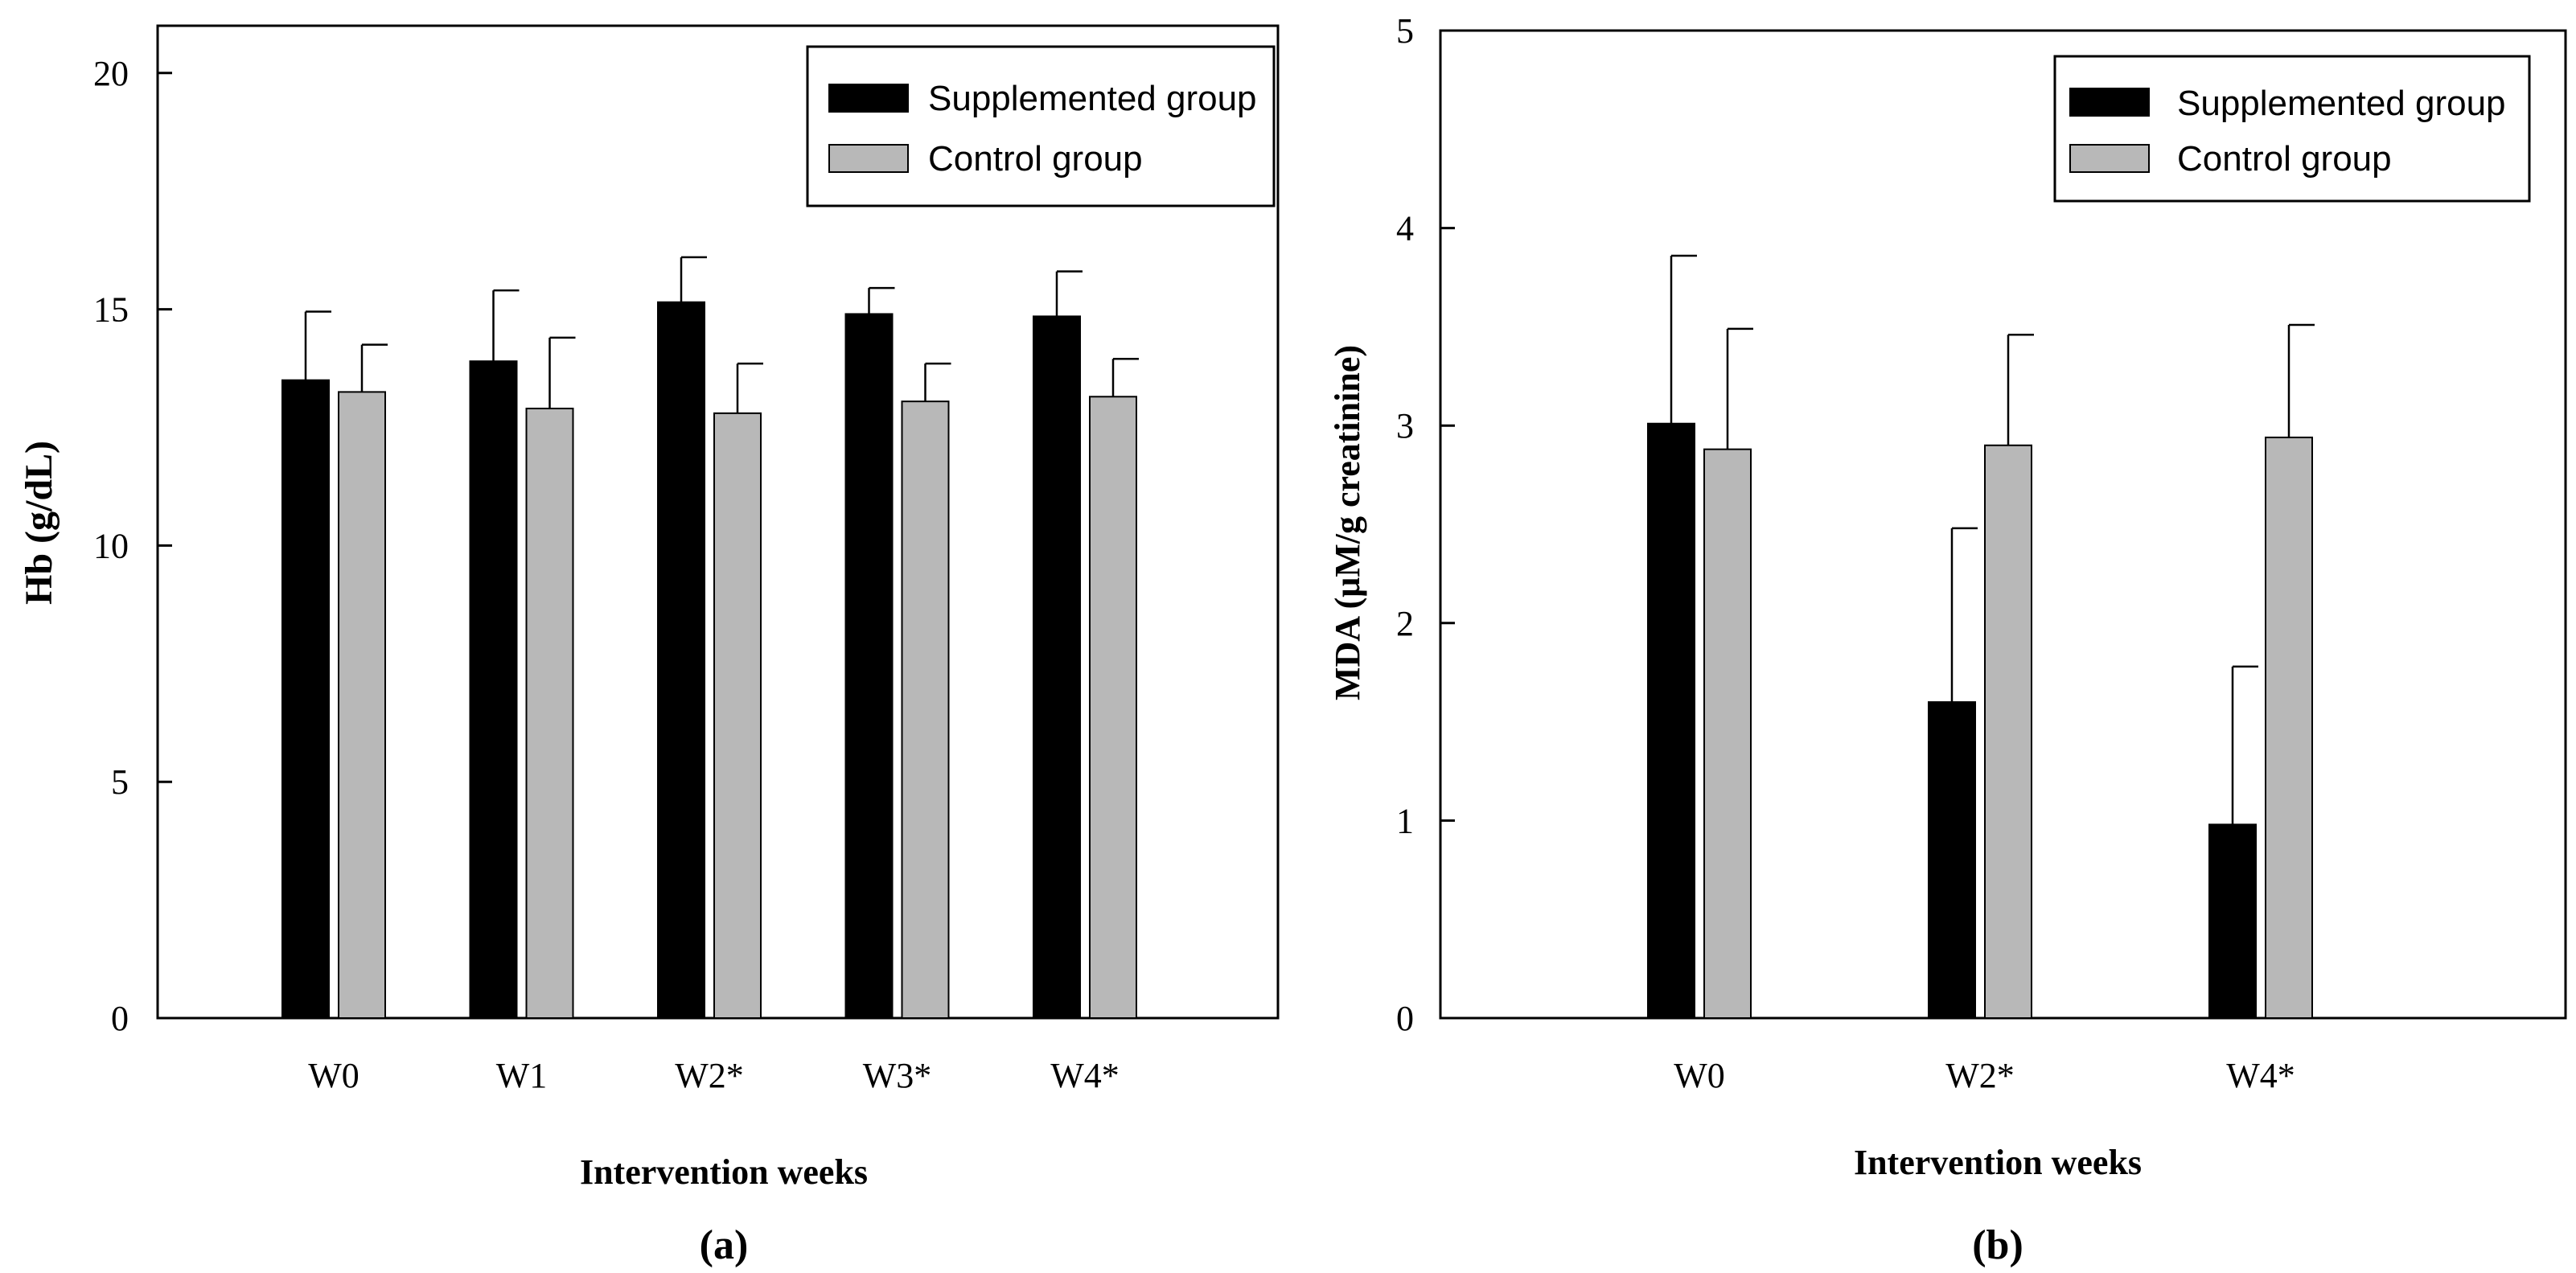 The height and width of the screenshot is (1273, 2576). I want to click on panel-a-x-tick-label: W3*, so click(897, 1075).